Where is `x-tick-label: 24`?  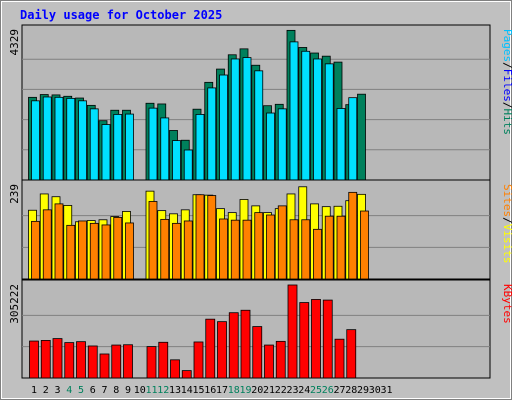 x-tick-label: 24 is located at coordinates (304, 390).